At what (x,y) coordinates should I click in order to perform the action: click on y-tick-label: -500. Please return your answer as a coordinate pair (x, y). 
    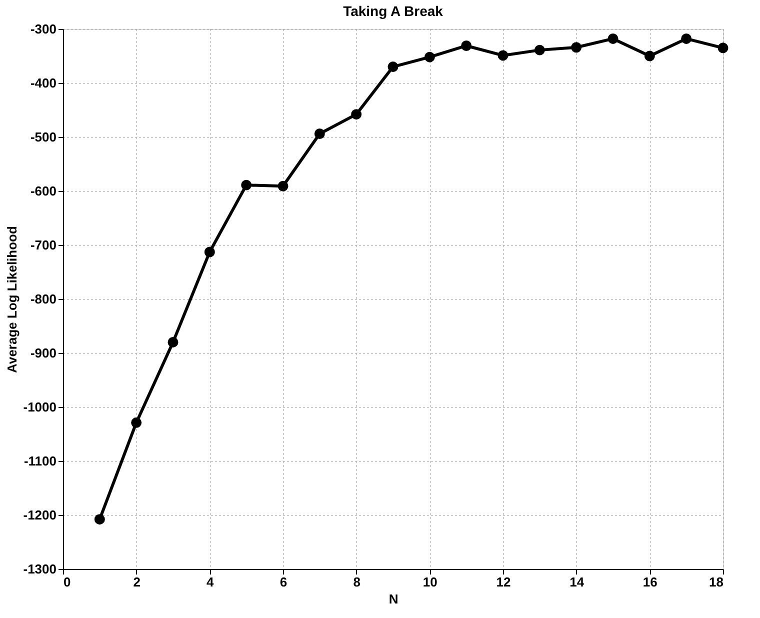
    Looking at the image, I should click on (43, 137).